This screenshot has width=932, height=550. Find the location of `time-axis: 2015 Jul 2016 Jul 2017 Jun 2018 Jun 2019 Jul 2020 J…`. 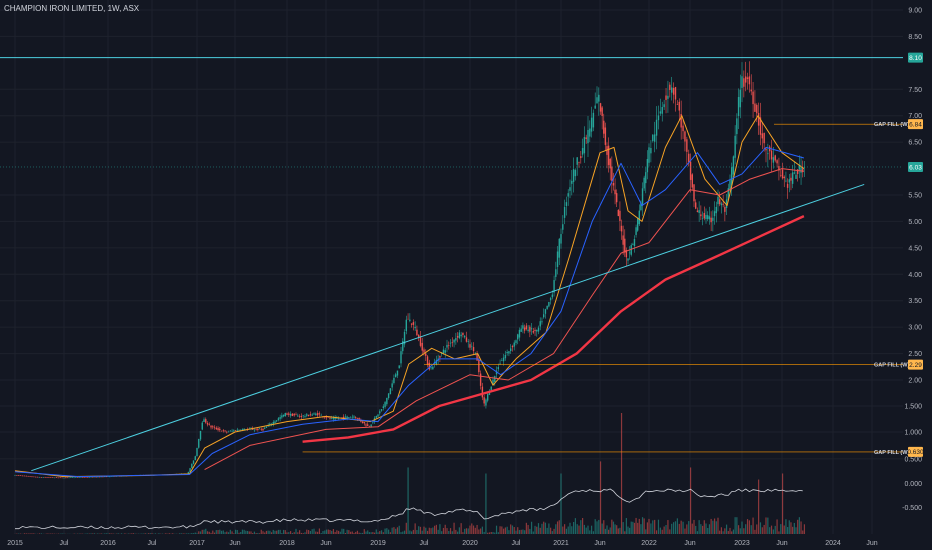

time-axis: 2015 Jul 2016 Jul 2017 Jun 2018 Jun 2019 Jul 2020 J… is located at coordinates (442, 543).